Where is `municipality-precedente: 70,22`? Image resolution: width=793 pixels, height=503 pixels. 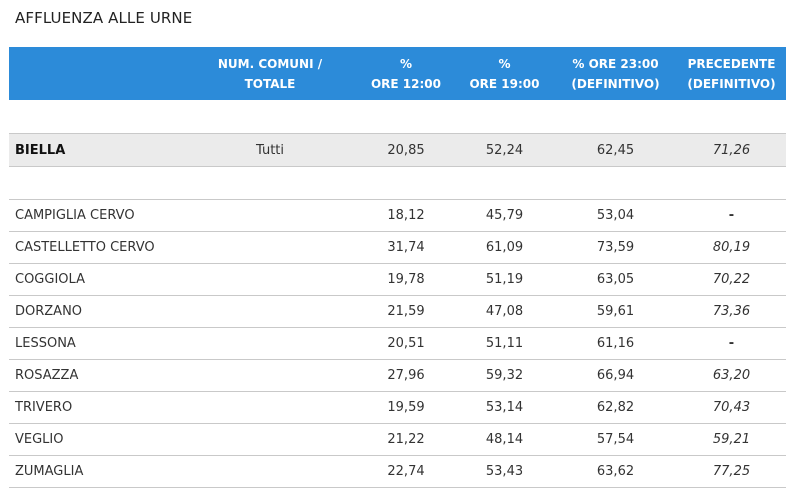 municipality-precedente: 70,22 is located at coordinates (731, 279).